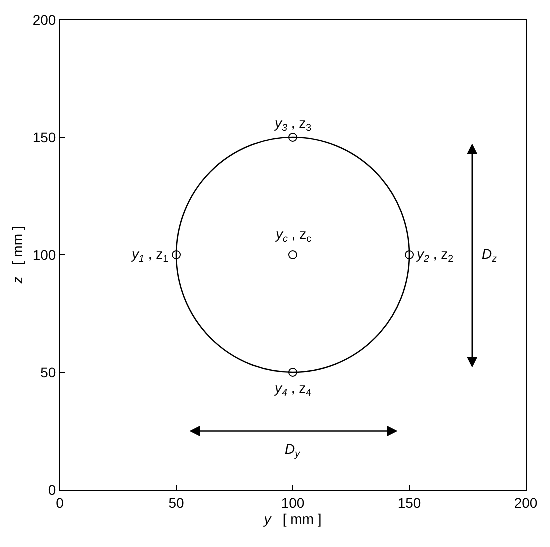 The image size is (550, 547). Describe the element at coordinates (17, 255) in the screenshot. I see `y-axis-title: z [ mm ]` at that location.